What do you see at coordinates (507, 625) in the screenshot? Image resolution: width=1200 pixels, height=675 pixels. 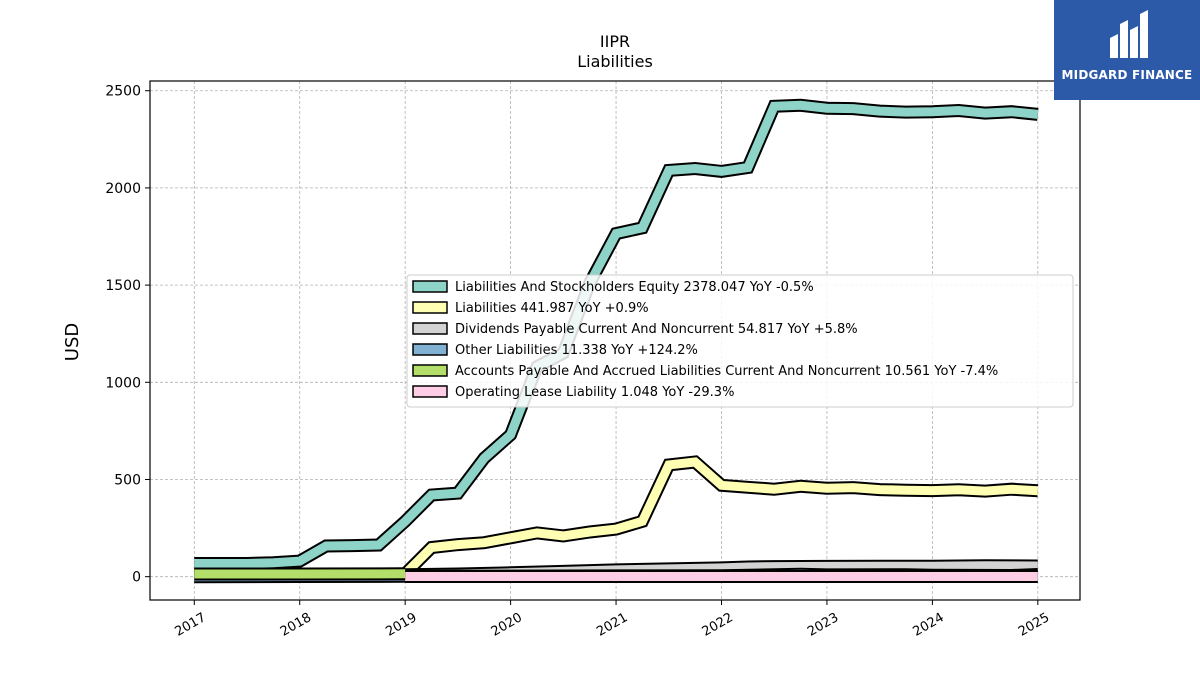 I see `x-tick-label: 2020` at bounding box center [507, 625].